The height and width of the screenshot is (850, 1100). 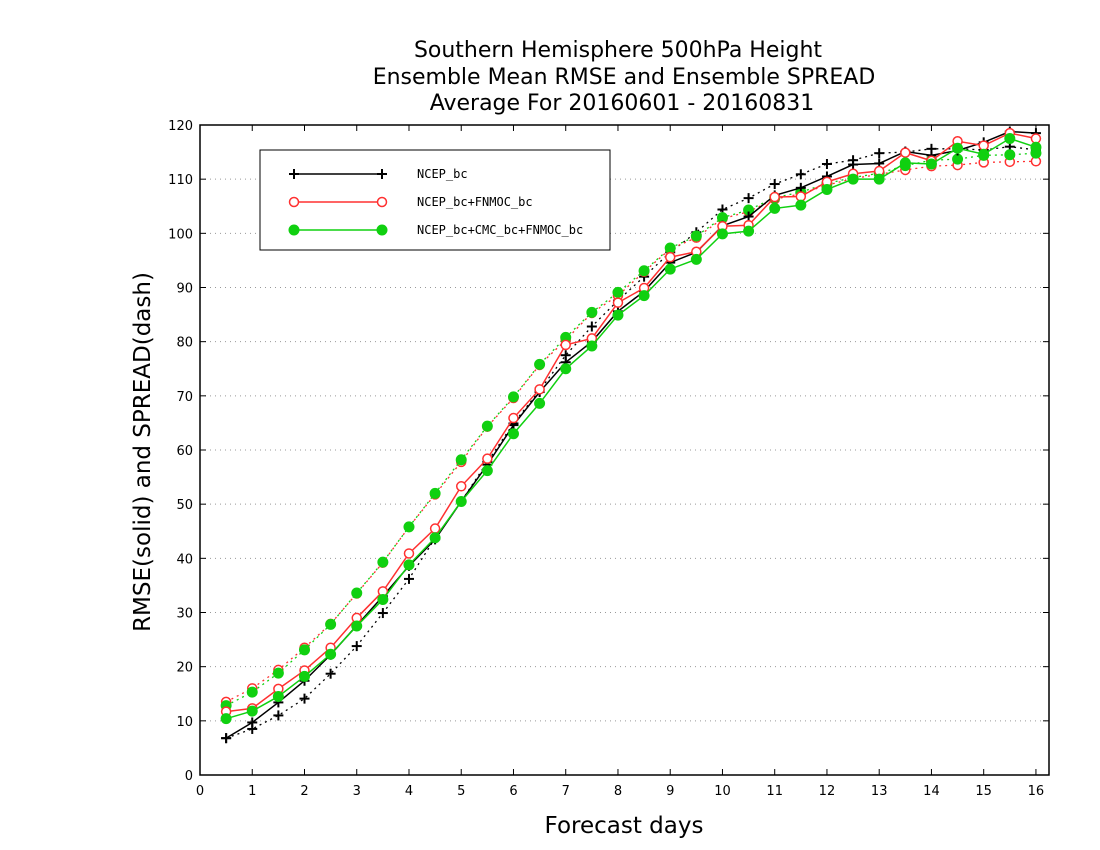 I want to click on x-tick-label: 1, so click(x=252, y=791).